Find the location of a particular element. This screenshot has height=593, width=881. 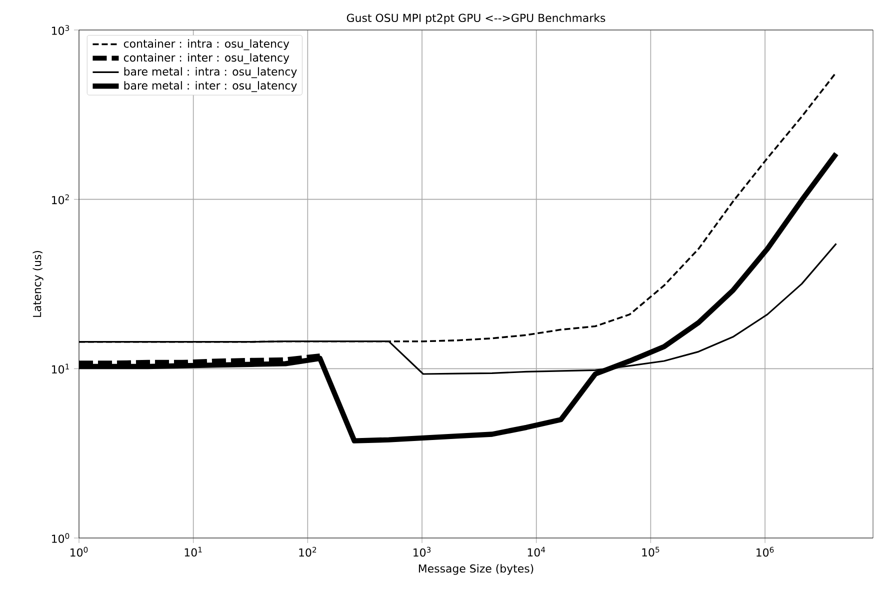

x-tick-label: 10$^{5}$ is located at coordinates (651, 551).